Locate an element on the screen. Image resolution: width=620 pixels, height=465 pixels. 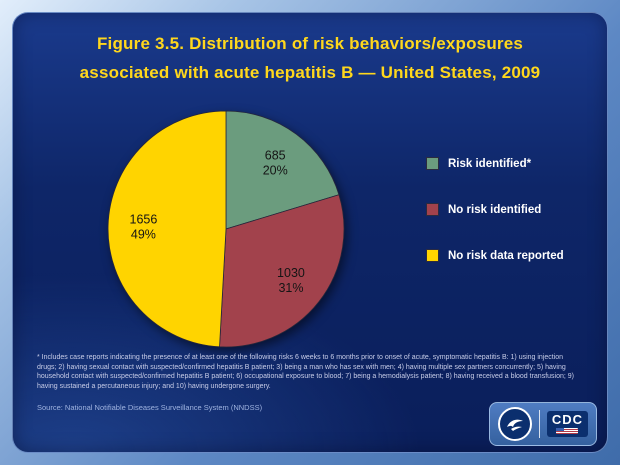
cdc-logo: CDC is located at coordinates (567, 424).